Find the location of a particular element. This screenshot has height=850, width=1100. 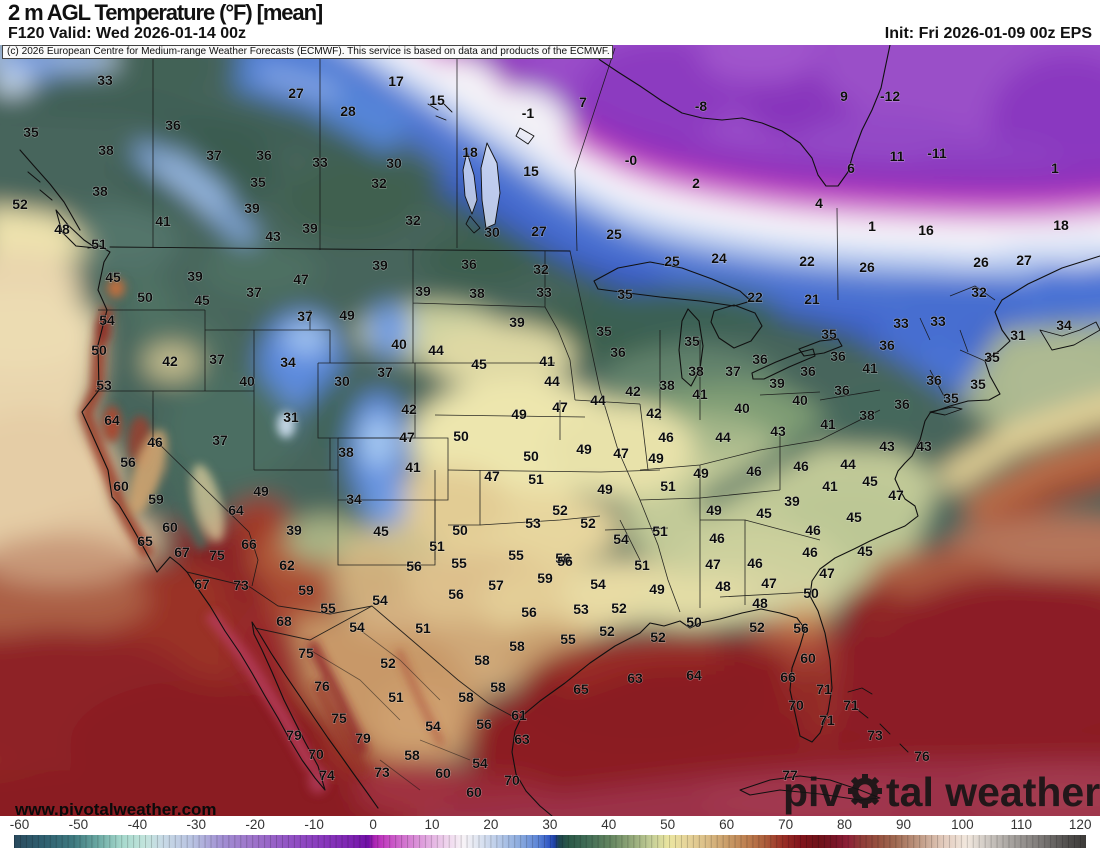

svg-text: 55 is located at coordinates (459, 563).